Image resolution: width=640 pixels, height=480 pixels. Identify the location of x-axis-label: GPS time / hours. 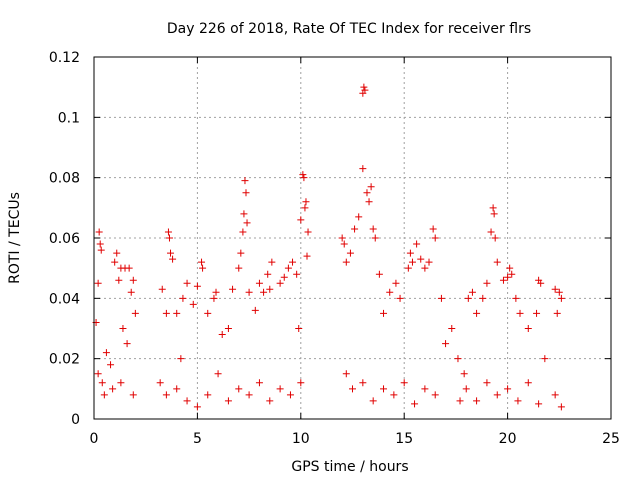
(349, 467).